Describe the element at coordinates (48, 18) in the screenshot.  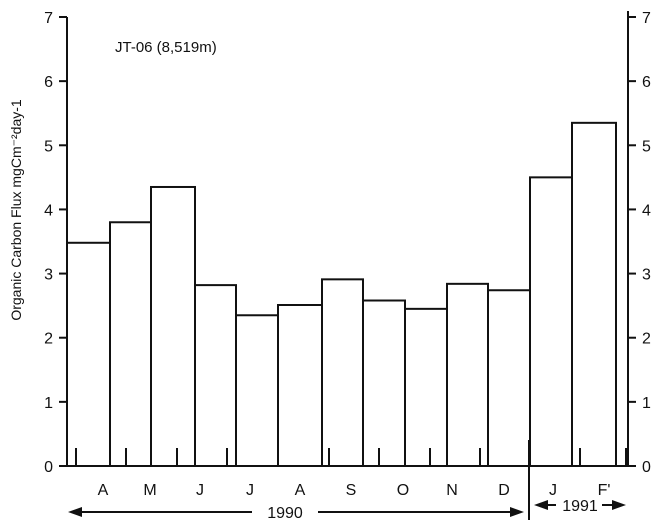
I see `y-tick-label-left-7: 7` at that location.